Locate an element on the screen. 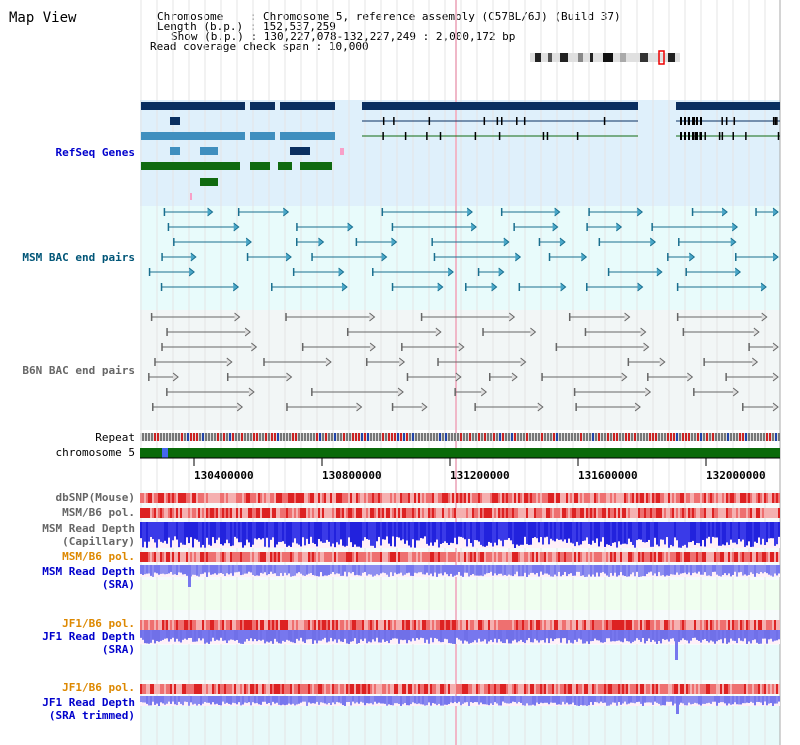 Image resolution: width=800 pixels, height=745 pixels. track-label-jf1-b6-pol: JF1/B6 pol. is located at coordinates (98, 623).